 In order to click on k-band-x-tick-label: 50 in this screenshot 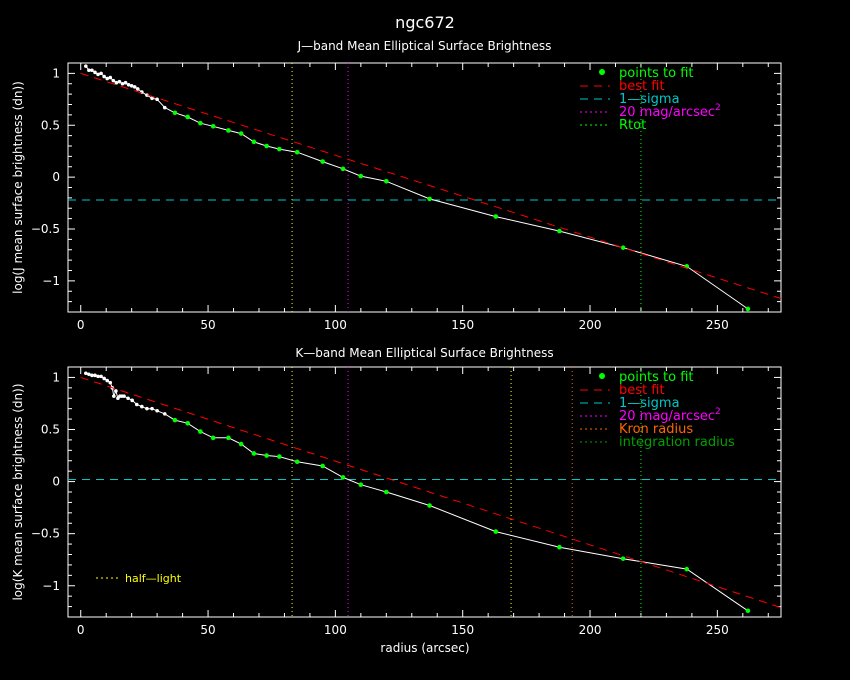, I will do `click(207, 630)`.